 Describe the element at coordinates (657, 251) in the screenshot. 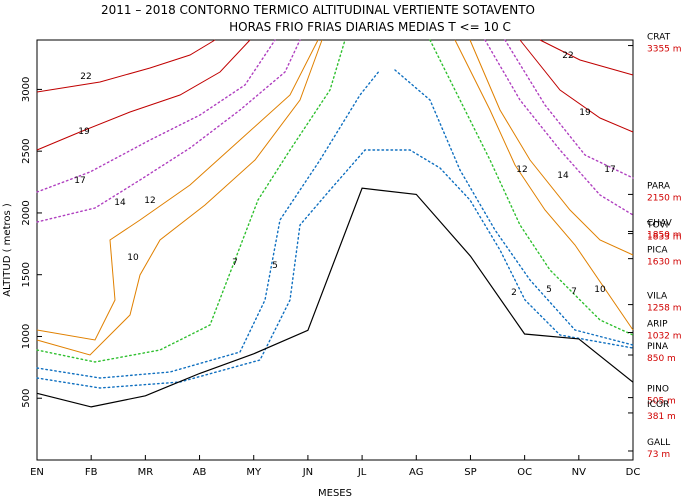

I see `station-name: PICA` at that location.